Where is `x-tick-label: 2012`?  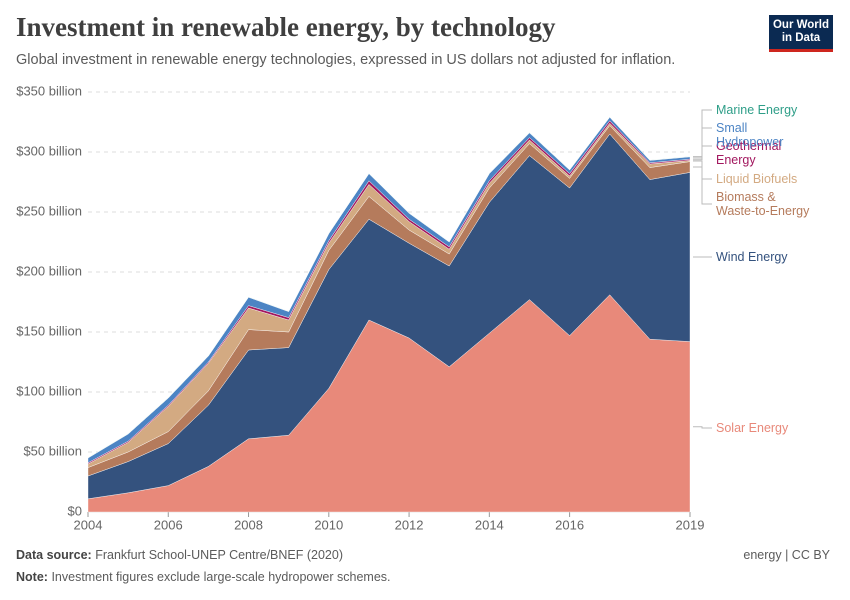 x-tick-label: 2012 is located at coordinates (409, 524).